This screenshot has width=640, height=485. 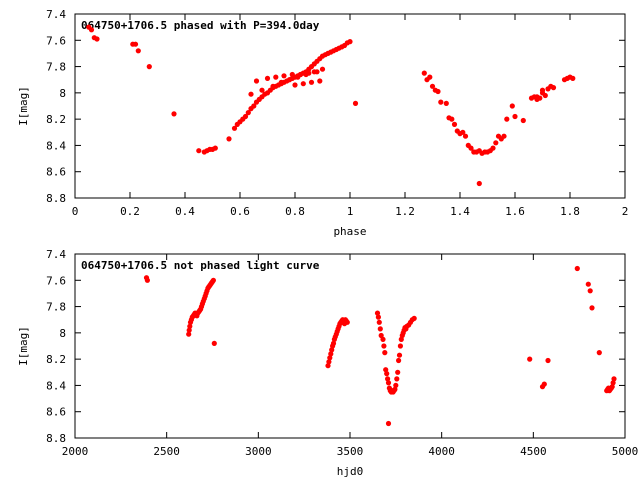 I want to click on y-tick-label: 7.6, so click(x=56, y=40).